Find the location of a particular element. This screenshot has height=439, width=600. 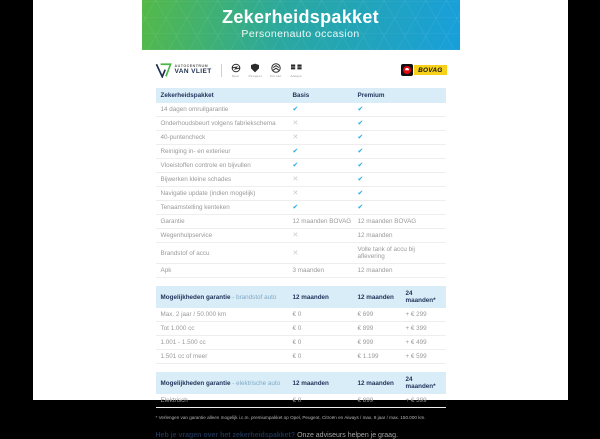

table-row: Wegenhulpservice ✕ 12 maanden is located at coordinates (300, 236).